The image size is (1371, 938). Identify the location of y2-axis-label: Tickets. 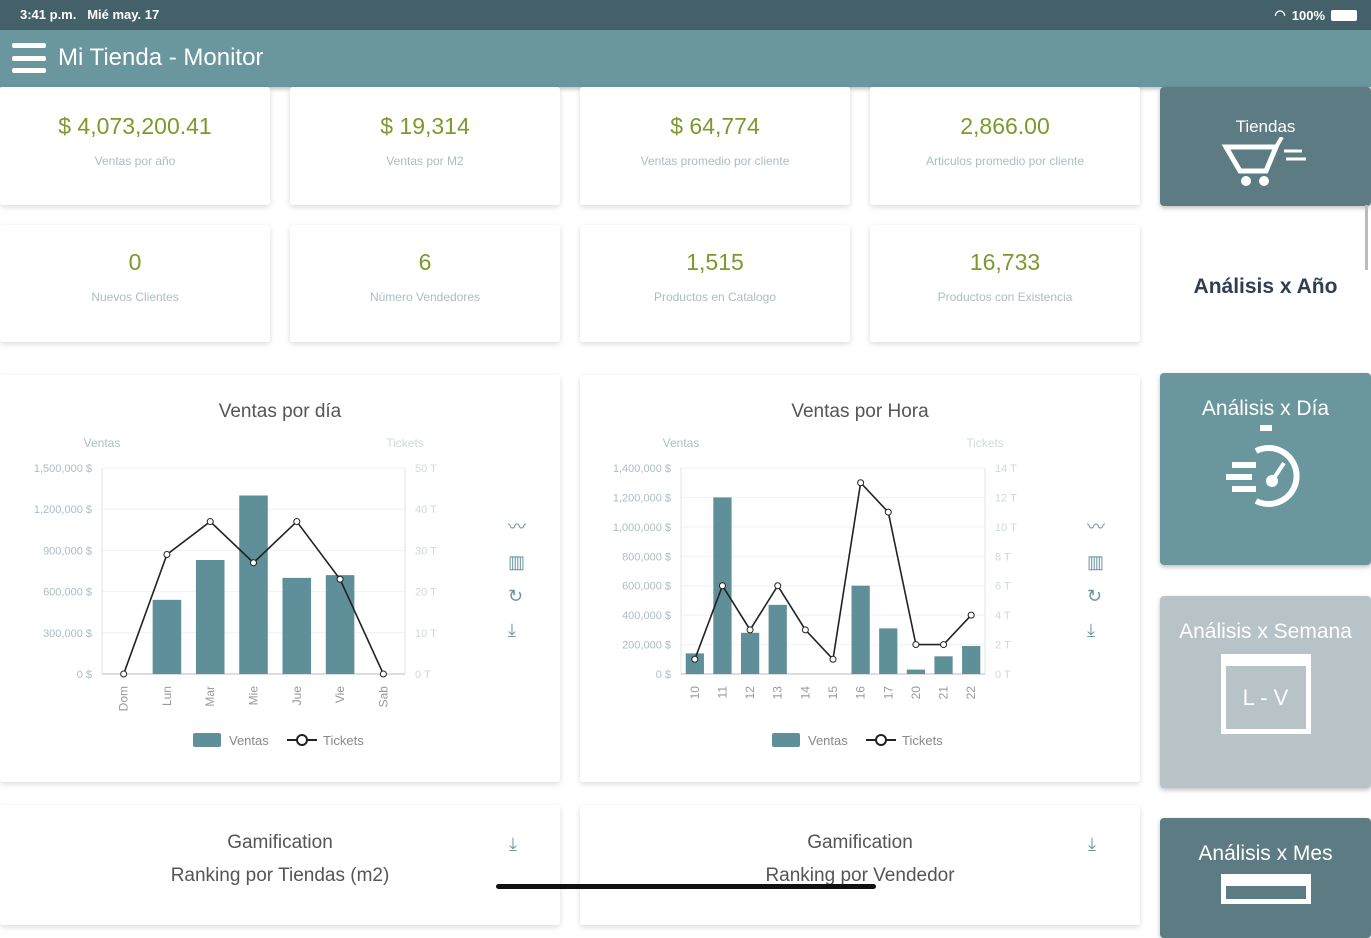
(405, 443).